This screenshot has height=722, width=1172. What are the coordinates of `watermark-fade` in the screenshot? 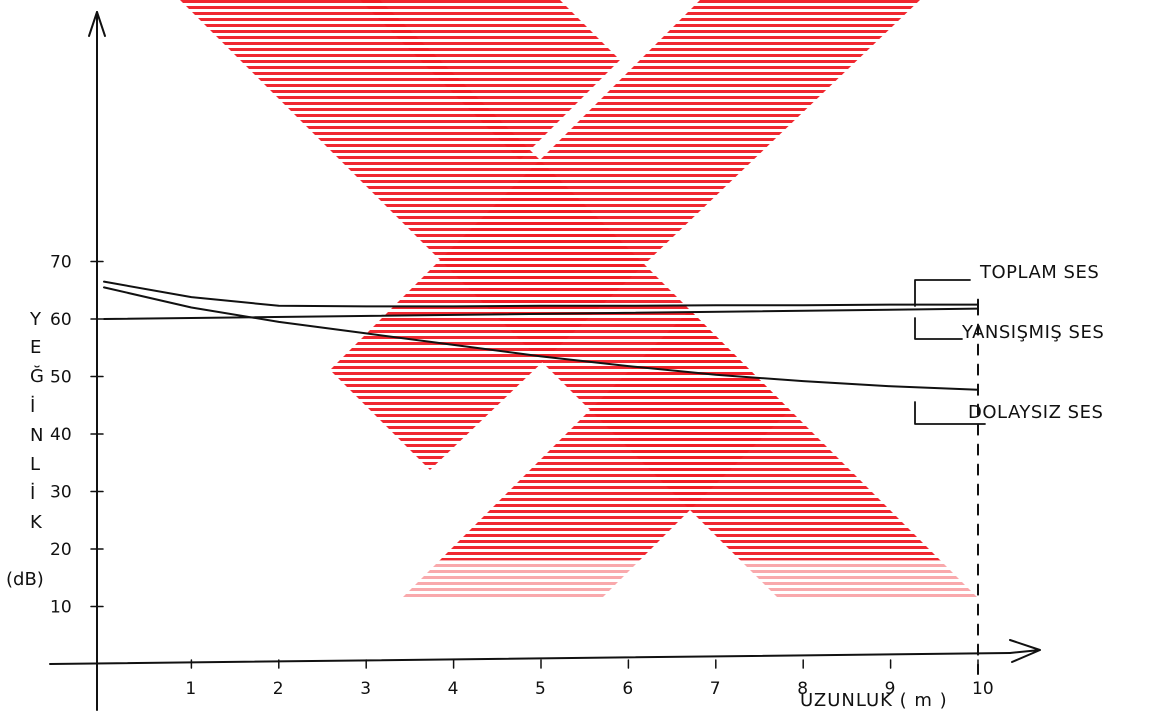 It's located at (586, 590).